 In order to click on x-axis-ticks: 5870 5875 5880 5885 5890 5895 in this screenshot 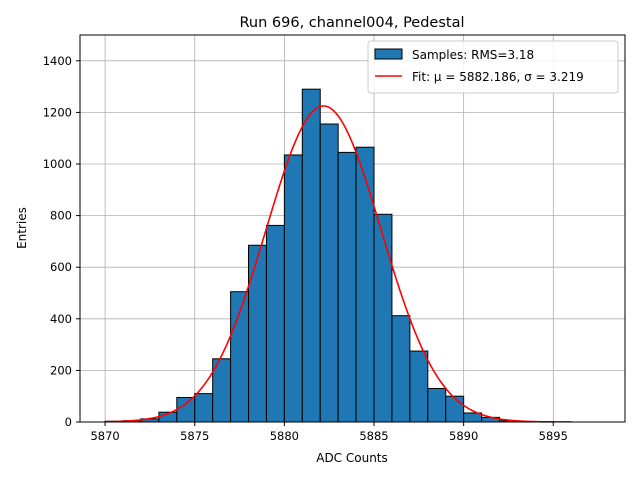, I will do `click(329, 432)`.